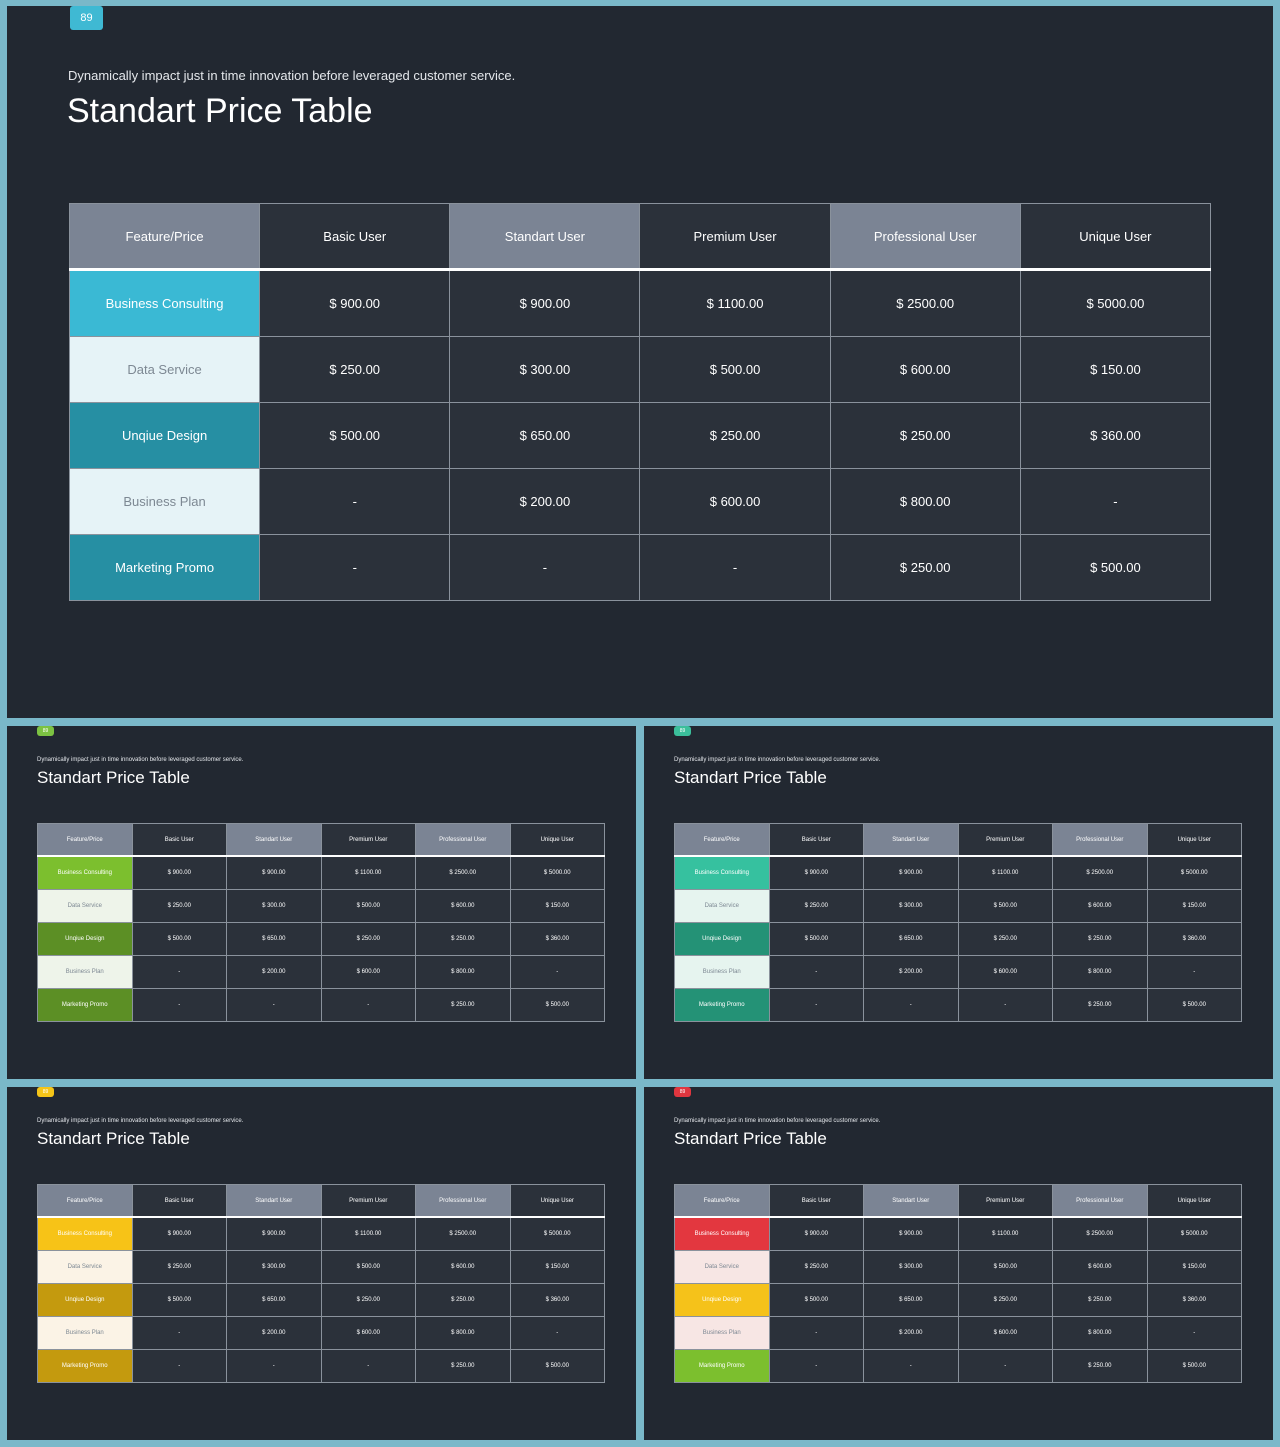 This screenshot has height=1447, width=1280. Describe the element at coordinates (463, 872) in the screenshot. I see `price-cell: $ 2500.00` at that location.